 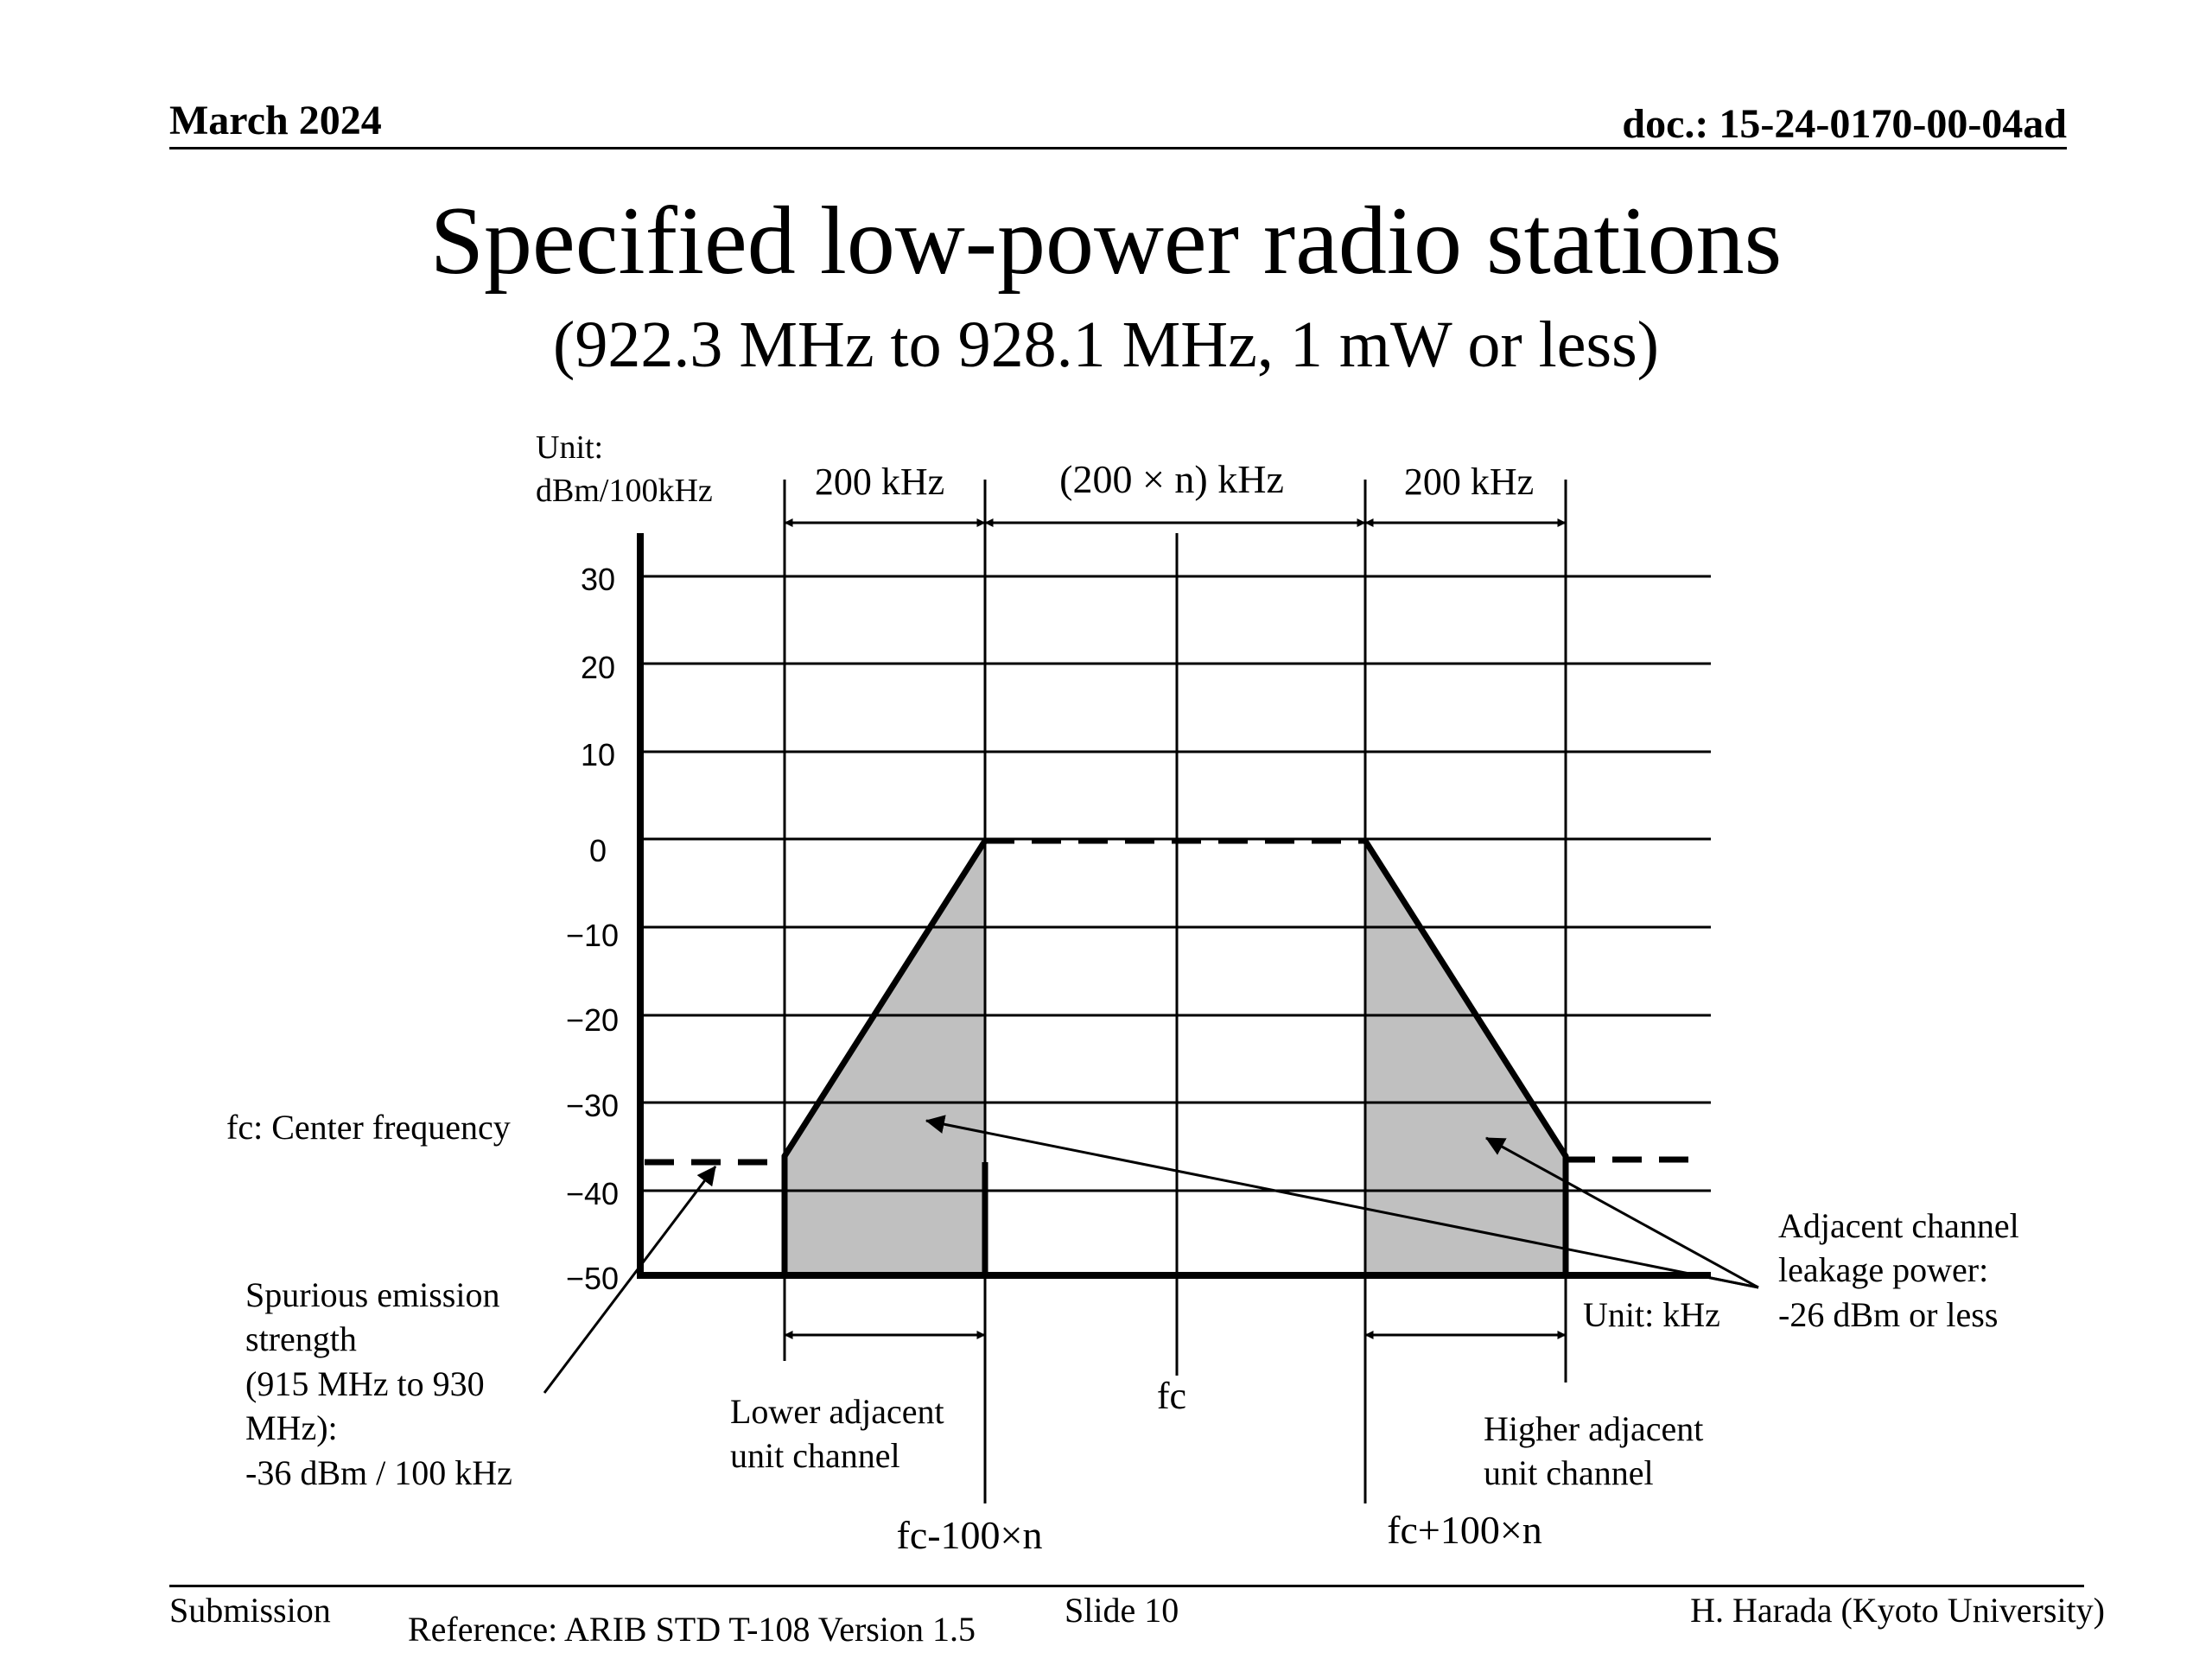 What do you see at coordinates (275, 120) in the screenshot?
I see `header-date: March 2024` at bounding box center [275, 120].